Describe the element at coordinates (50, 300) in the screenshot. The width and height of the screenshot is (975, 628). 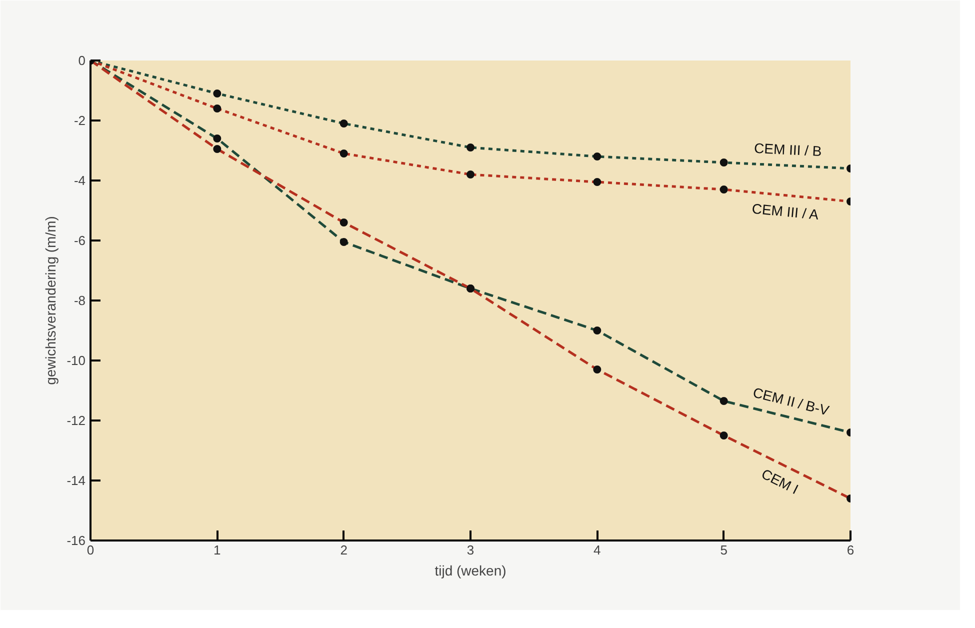
I see `y-axis-title: gewichtsverandering (m/m)` at that location.